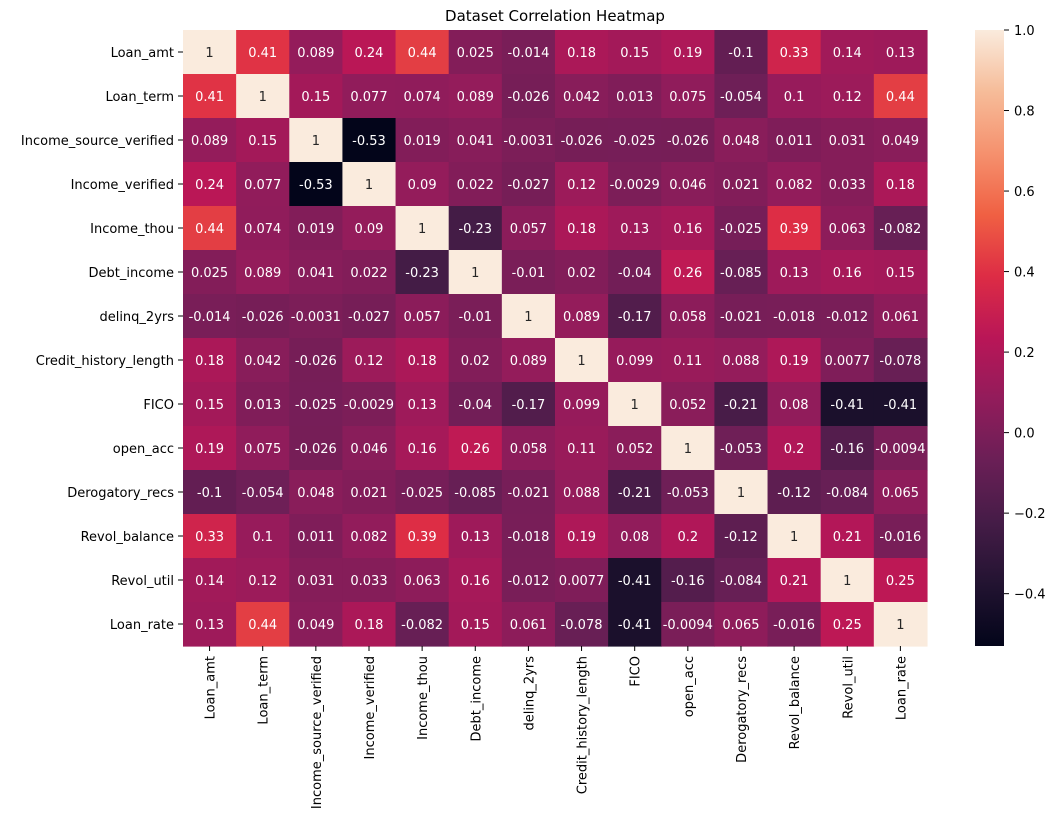 The height and width of the screenshot is (829, 1057). What do you see at coordinates (143, 449) in the screenshot?
I see `y-tick-label: open_acc` at bounding box center [143, 449].